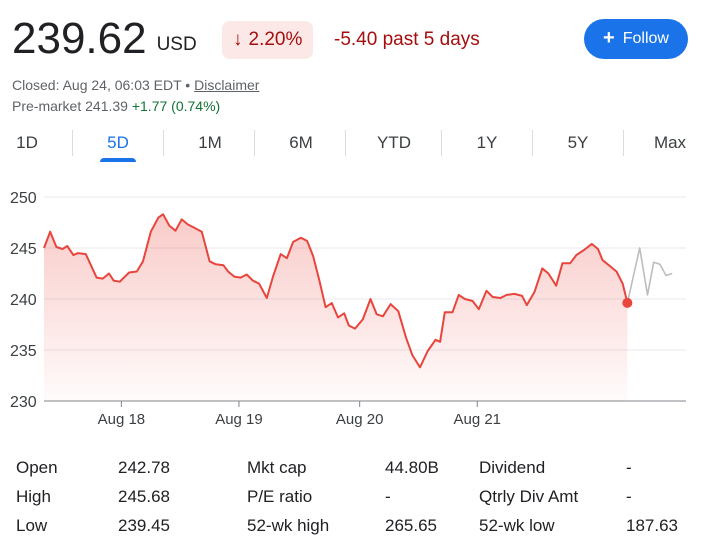 This screenshot has width=702, height=557. Describe the element at coordinates (23, 249) in the screenshot. I see `y-tick-label: 245` at that location.